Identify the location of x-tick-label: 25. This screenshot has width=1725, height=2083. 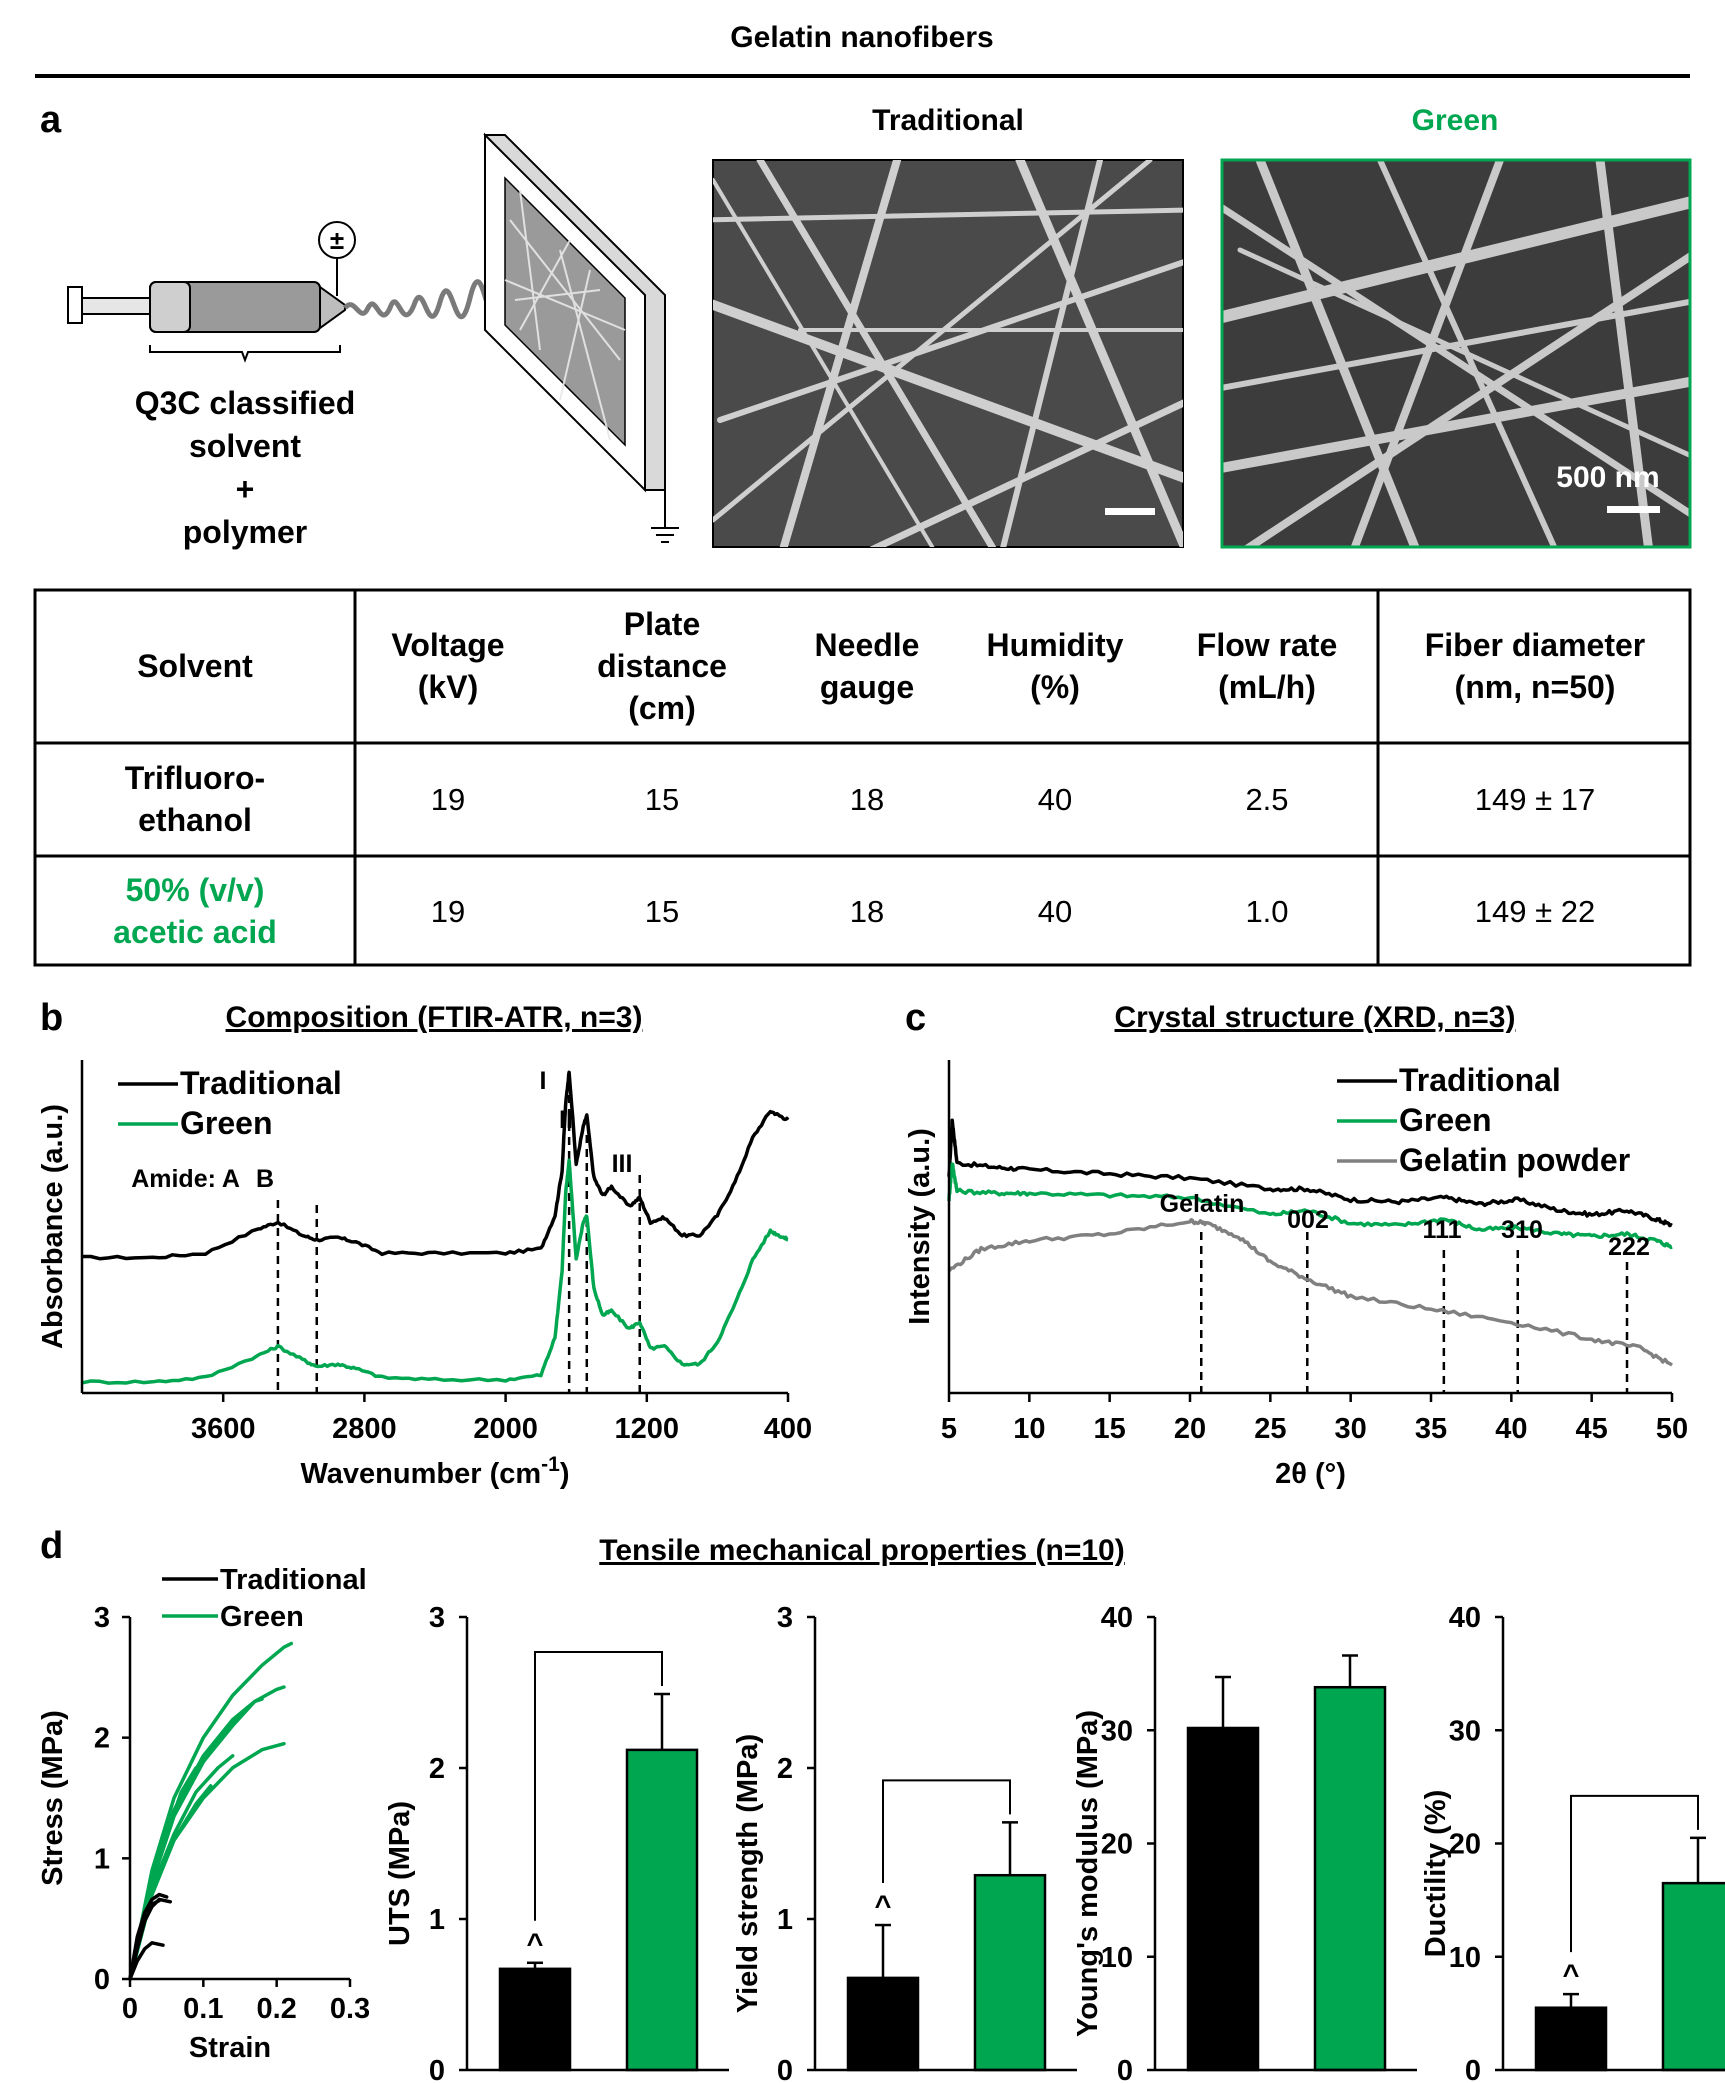
(1270, 1429).